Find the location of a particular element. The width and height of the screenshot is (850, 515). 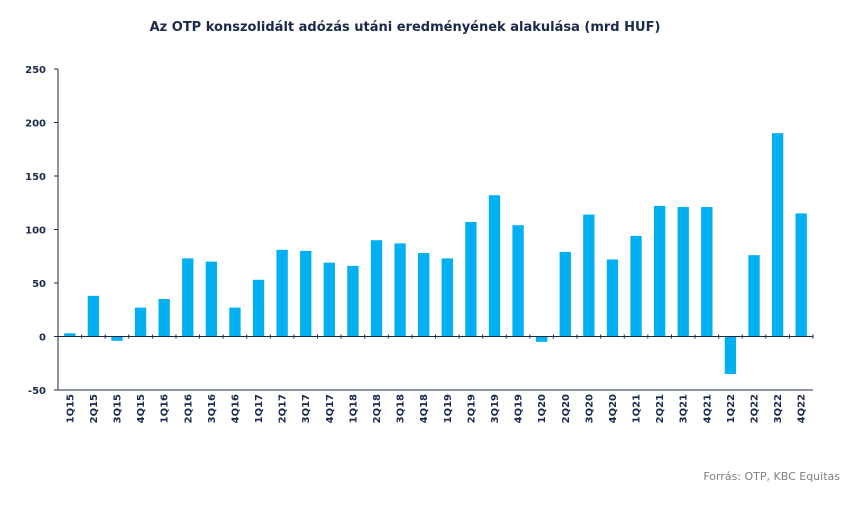

y-tick-label: 150 is located at coordinates (35, 177).